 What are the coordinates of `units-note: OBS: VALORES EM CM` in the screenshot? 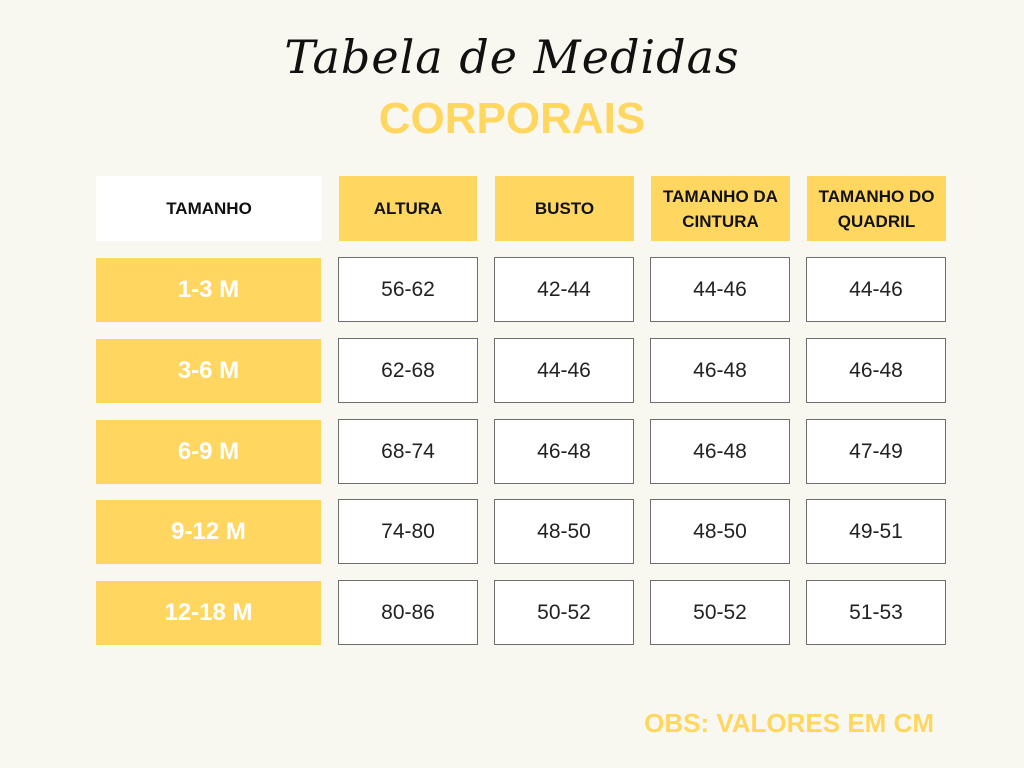 It's located at (789, 723).